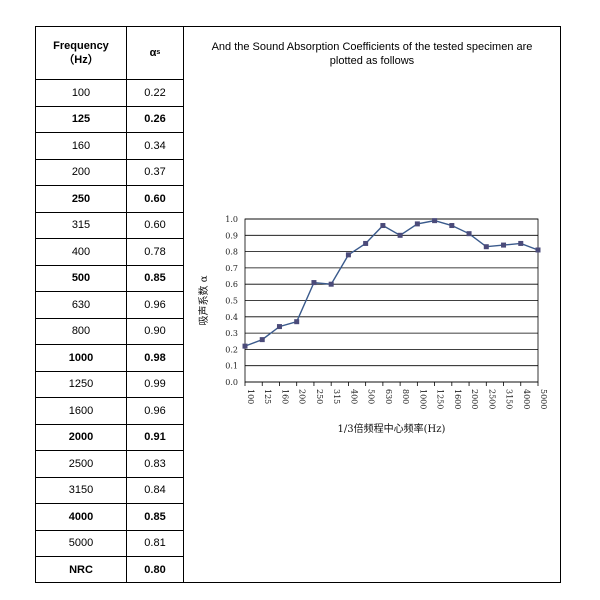 The width and height of the screenshot is (600, 600). I want to click on frequency-cell: 100, so click(81, 93).